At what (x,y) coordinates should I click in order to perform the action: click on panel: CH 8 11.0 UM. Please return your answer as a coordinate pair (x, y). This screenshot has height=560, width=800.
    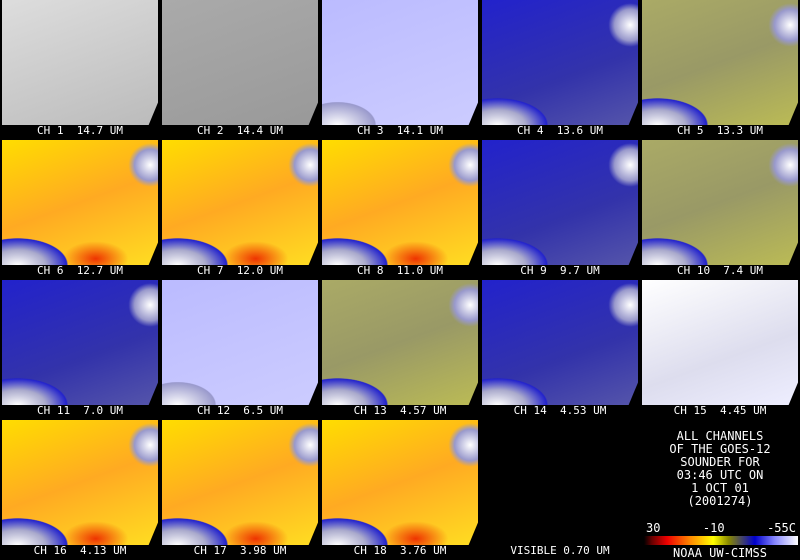
    Looking at the image, I should click on (400, 210).